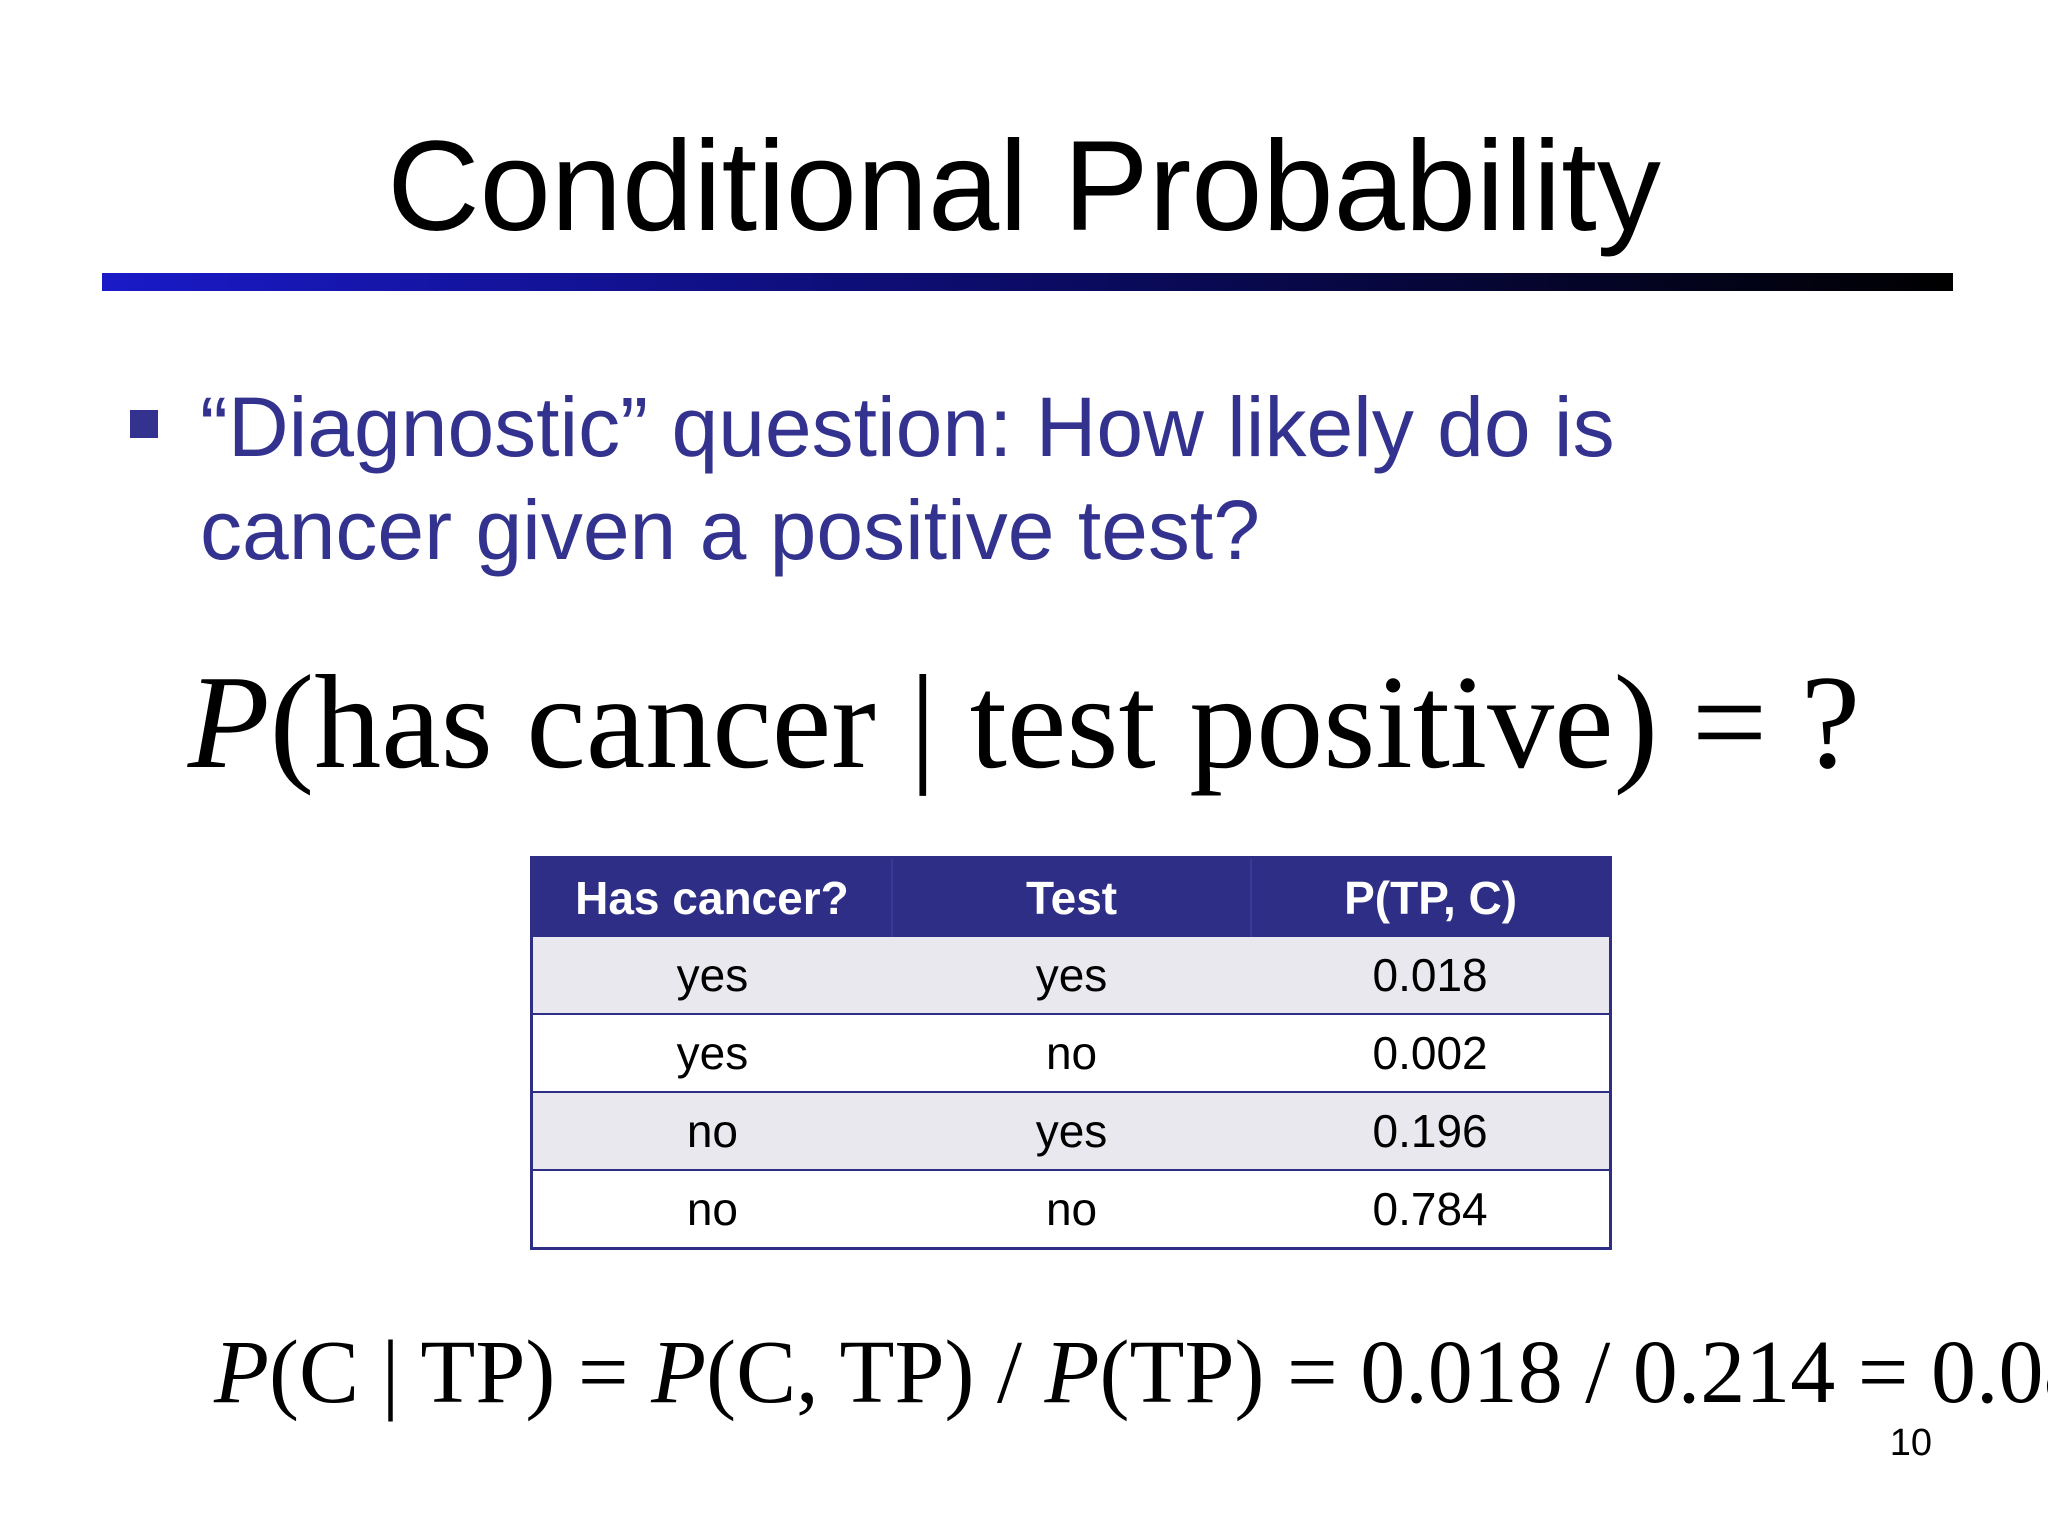 This screenshot has width=2048, height=1536. What do you see at coordinates (1027, 282) in the screenshot?
I see `title-divider` at bounding box center [1027, 282].